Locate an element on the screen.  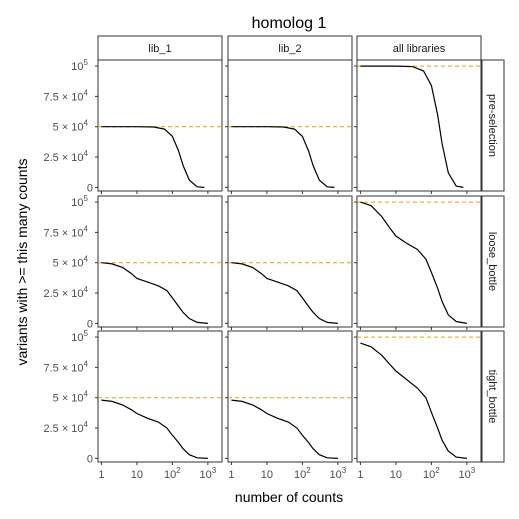
row-strip-label-1: loose_bottle is located at coordinates (492, 261).